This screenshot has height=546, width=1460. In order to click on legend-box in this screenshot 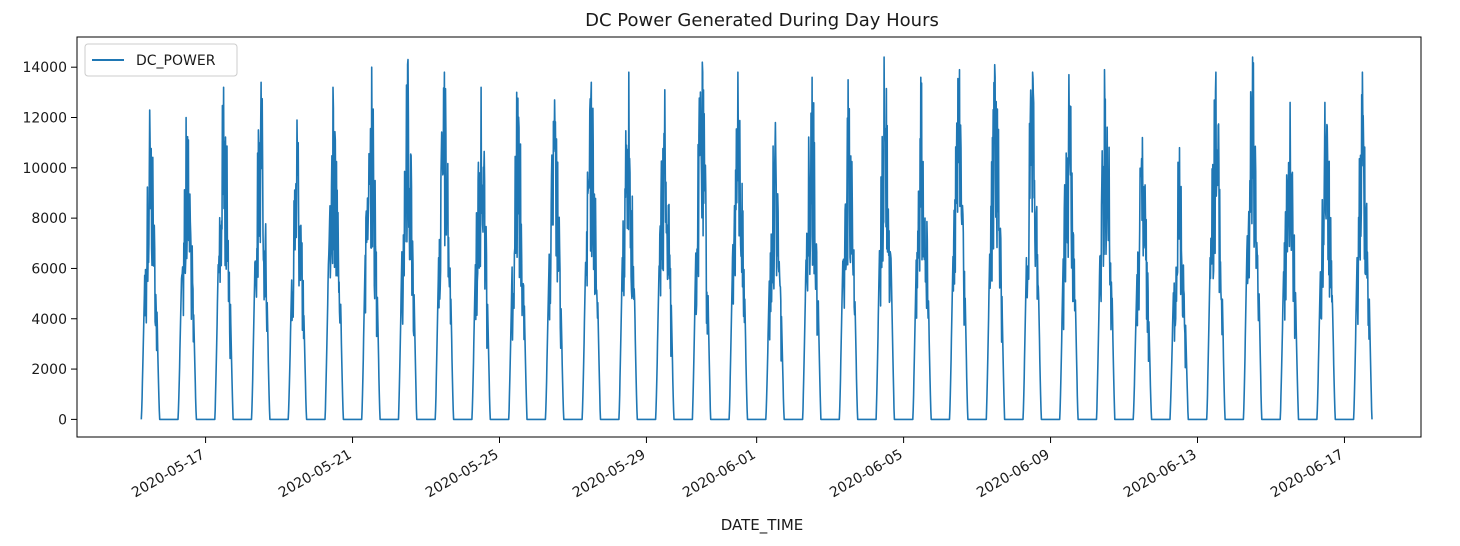, I will do `click(161, 60)`.